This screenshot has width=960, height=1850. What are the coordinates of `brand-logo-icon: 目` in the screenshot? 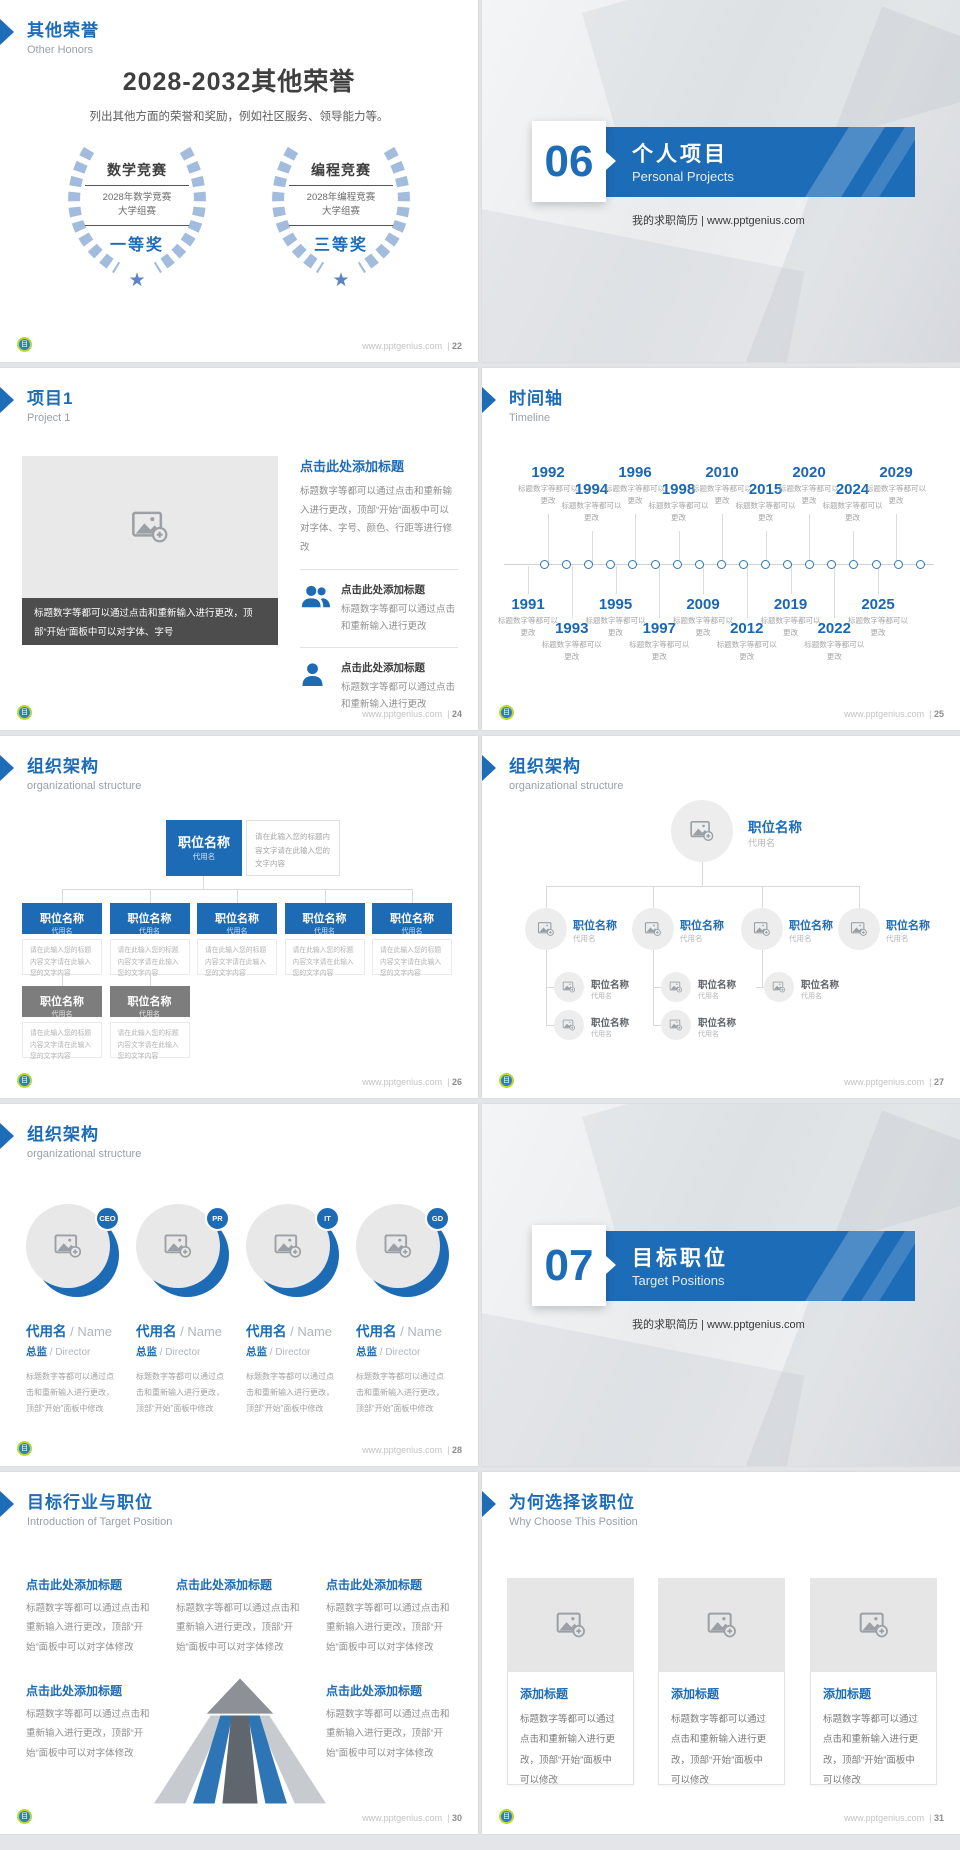 It's located at (506, 1816).